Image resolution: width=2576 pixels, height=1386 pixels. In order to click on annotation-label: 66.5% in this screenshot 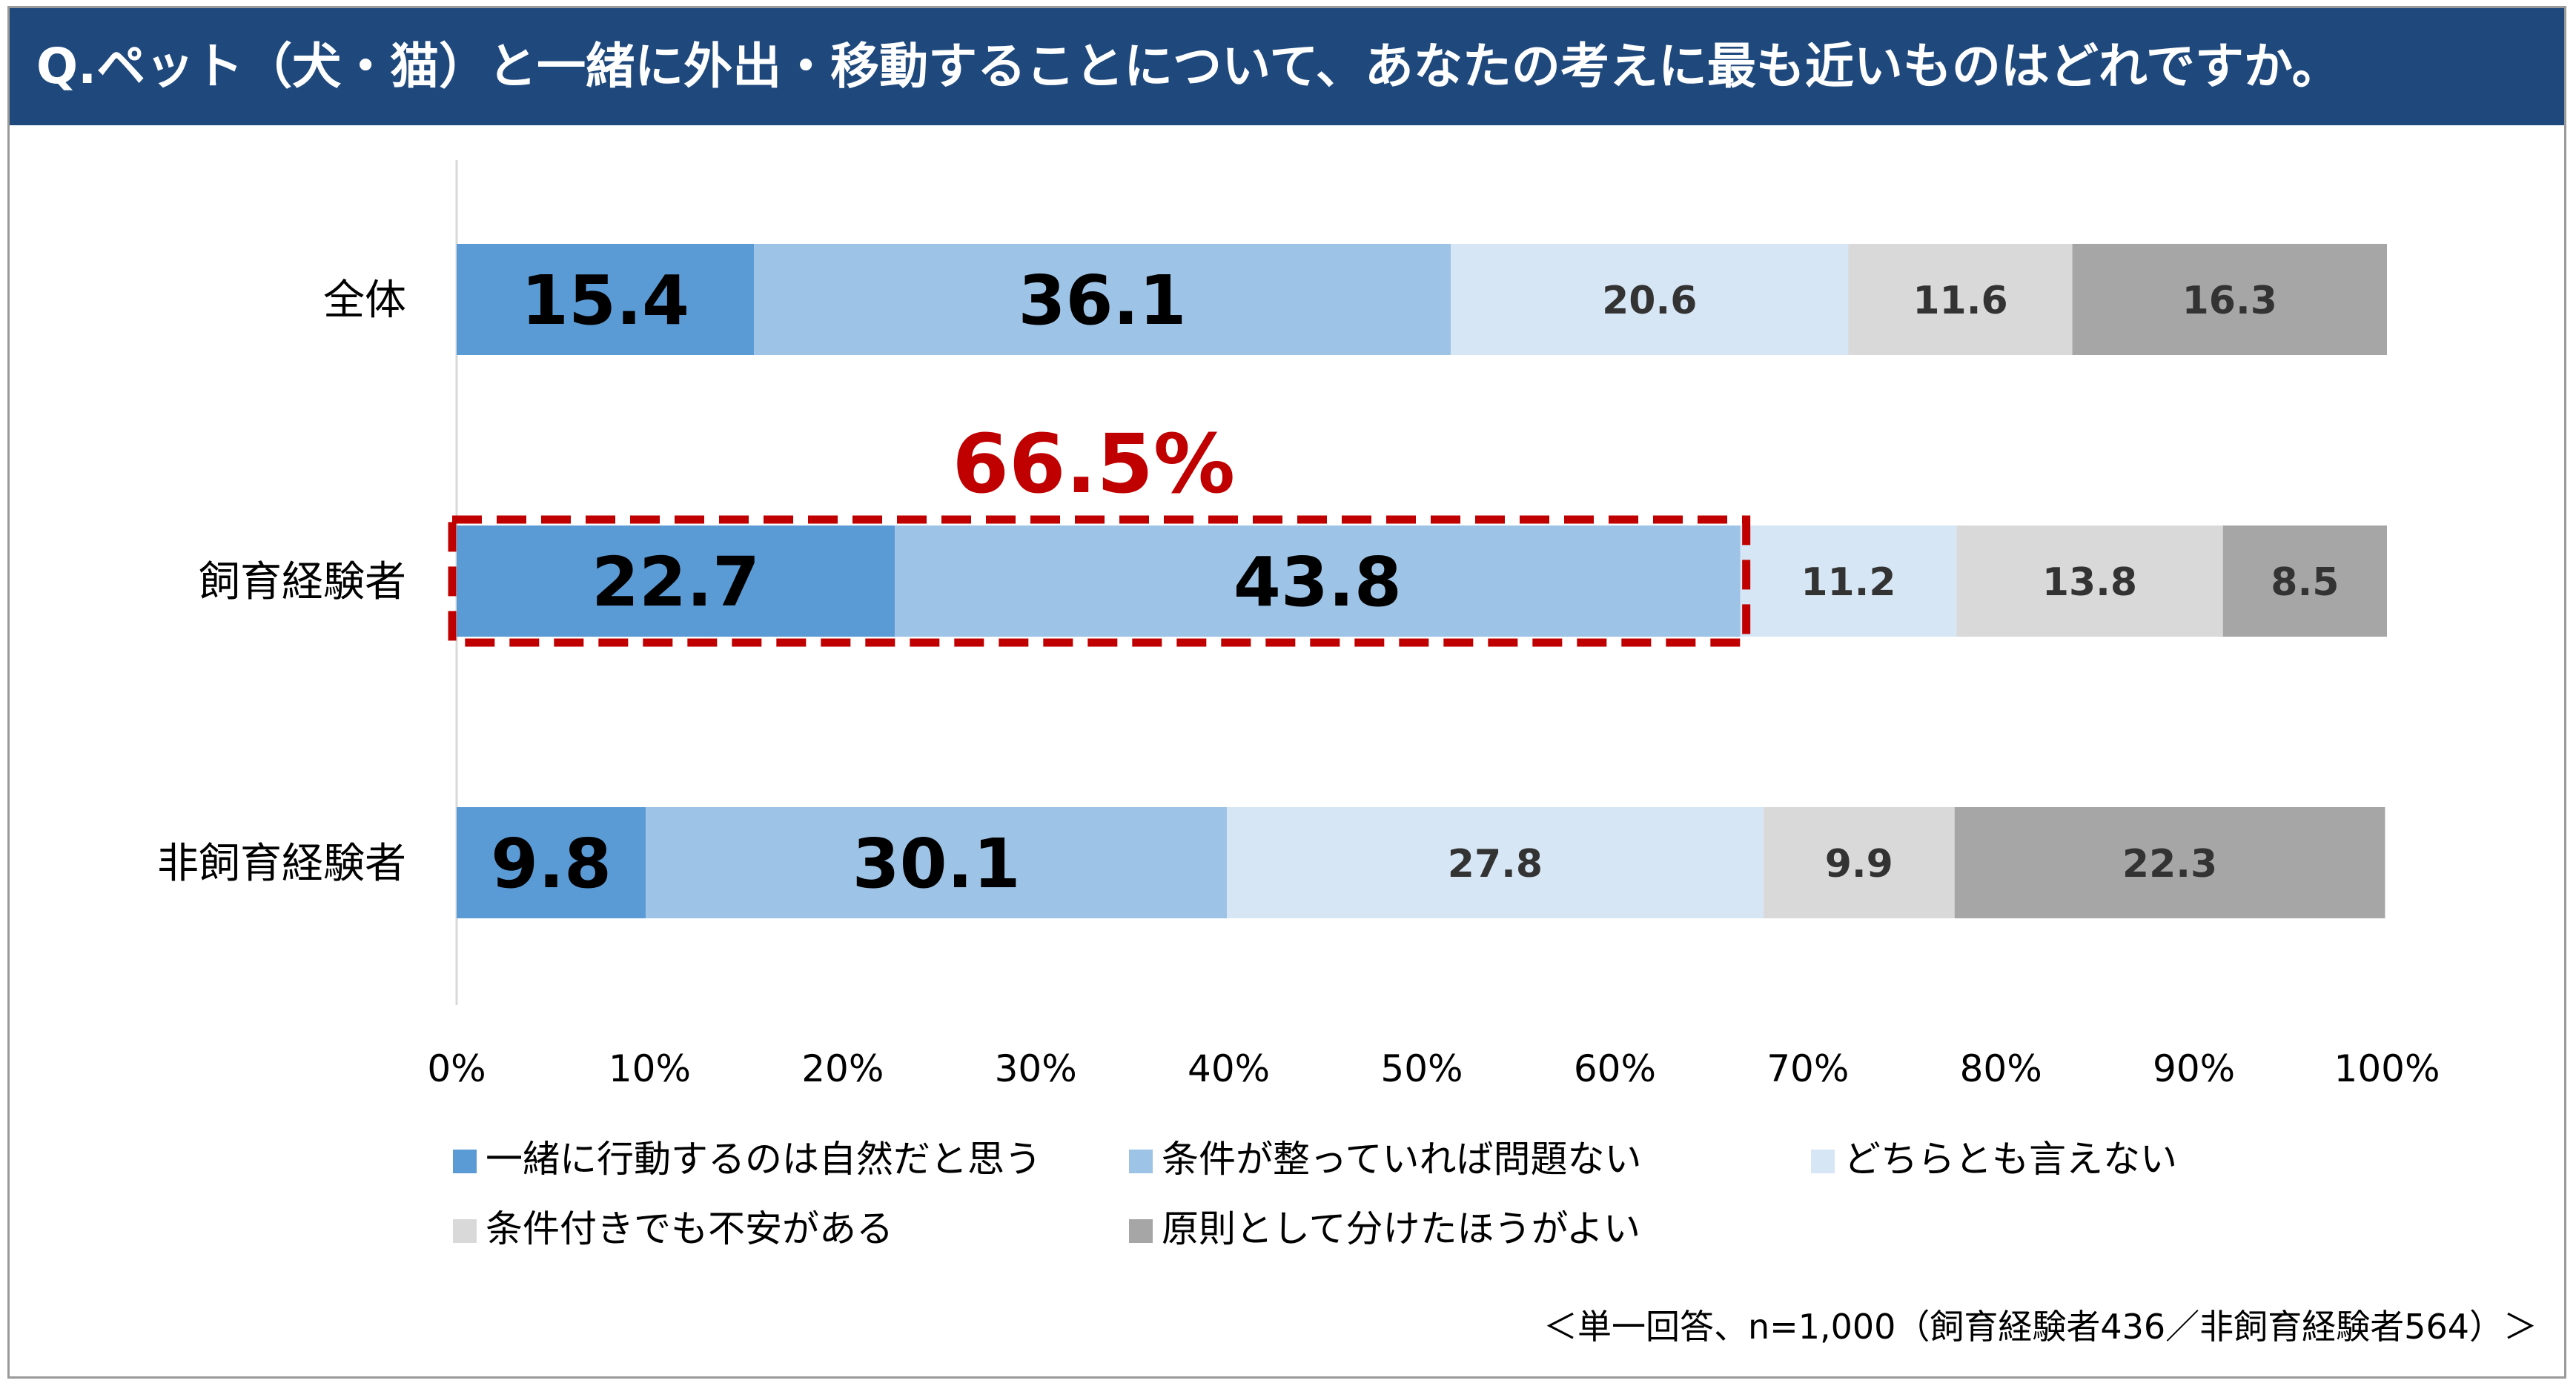, I will do `click(1094, 464)`.